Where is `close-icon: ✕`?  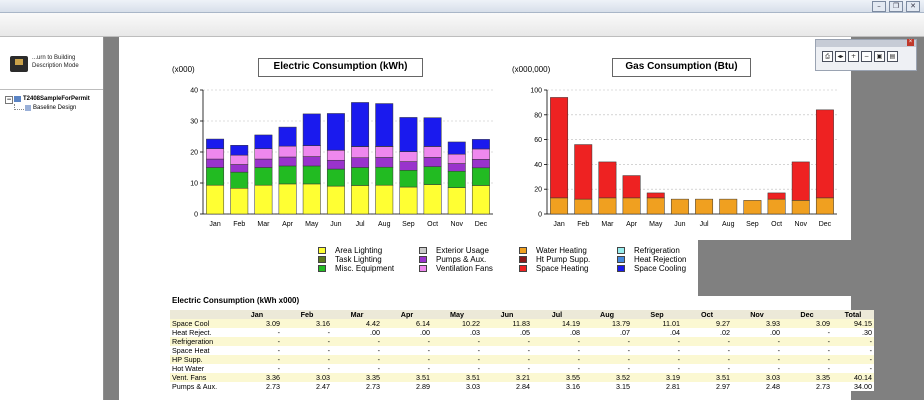
close-icon: ✕ is located at coordinates (913, 6).